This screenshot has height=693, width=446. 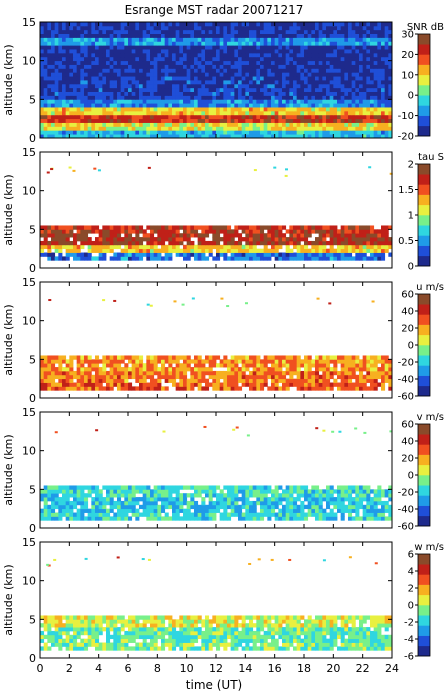 What do you see at coordinates (99, 170) in the screenshot?
I see `echo-mark` at bounding box center [99, 170].